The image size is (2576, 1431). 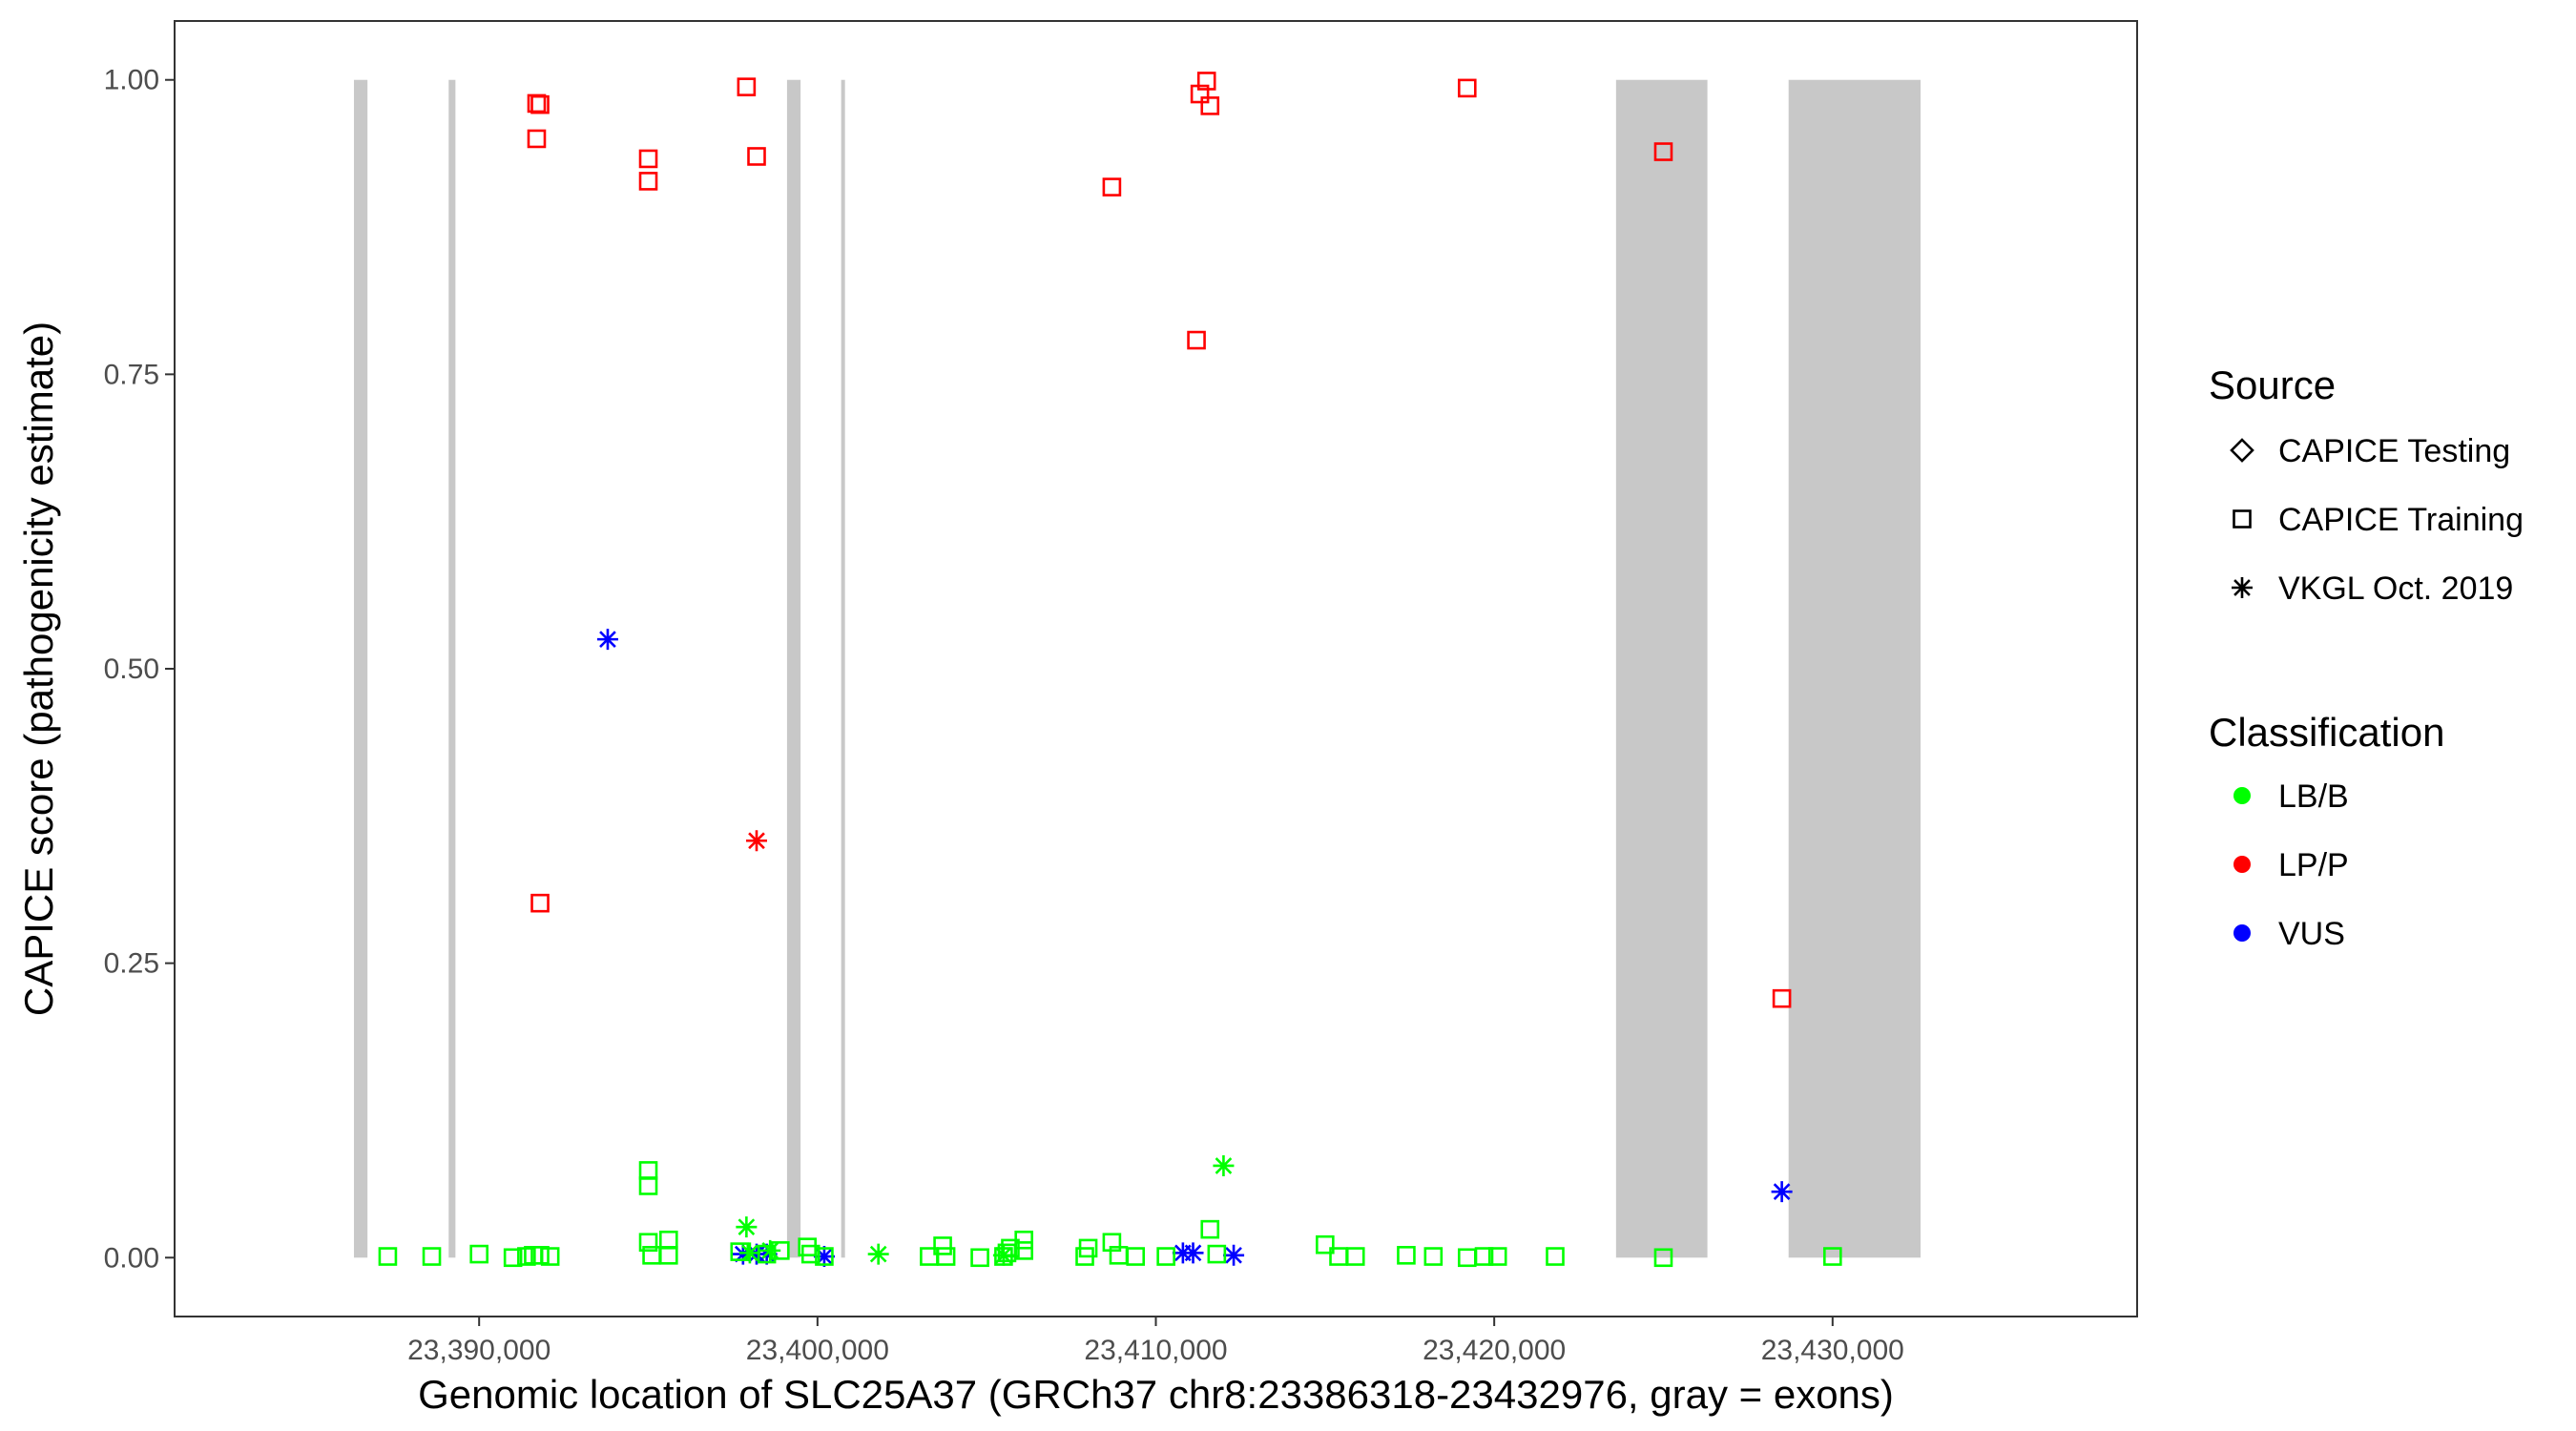 I want to click on y-axis-title: CAPICE score (pathogenicity estimate), so click(x=38, y=668).